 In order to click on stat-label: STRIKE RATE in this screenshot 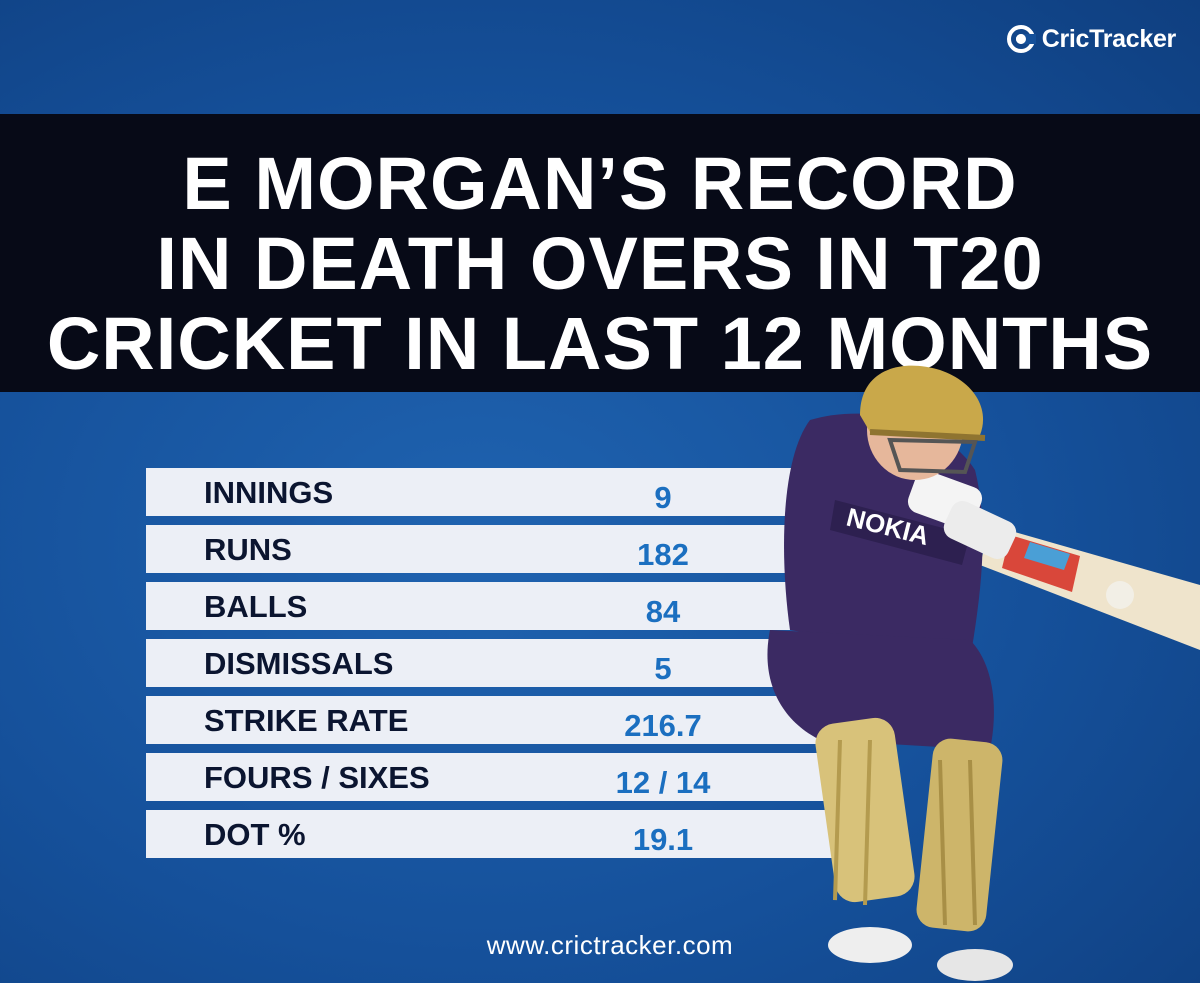, I will do `click(306, 720)`.